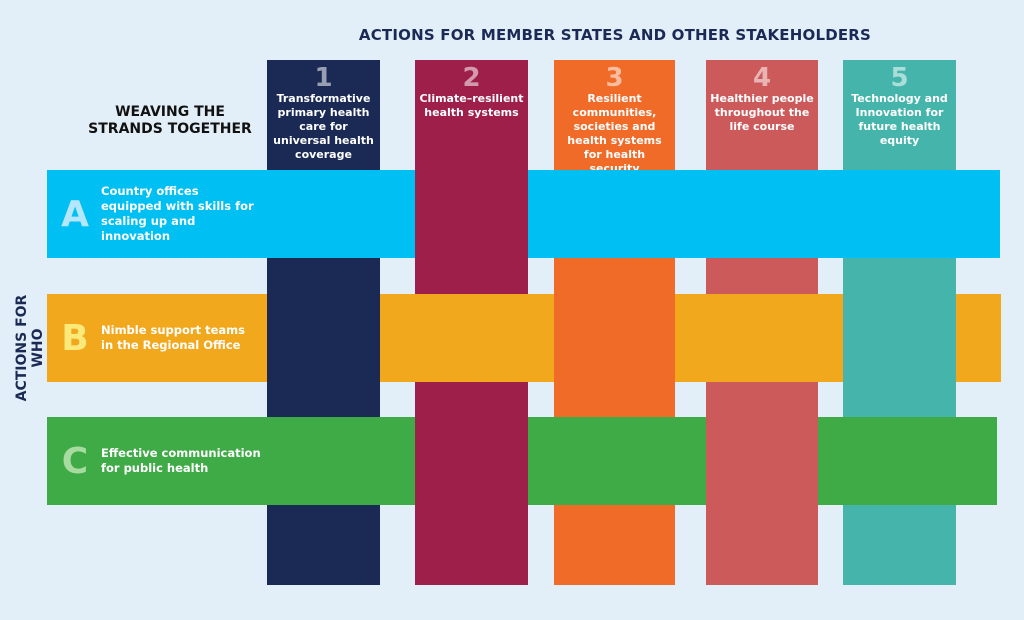  Describe the element at coordinates (323, 461) in the screenshot. I see `crossing-C1` at that location.